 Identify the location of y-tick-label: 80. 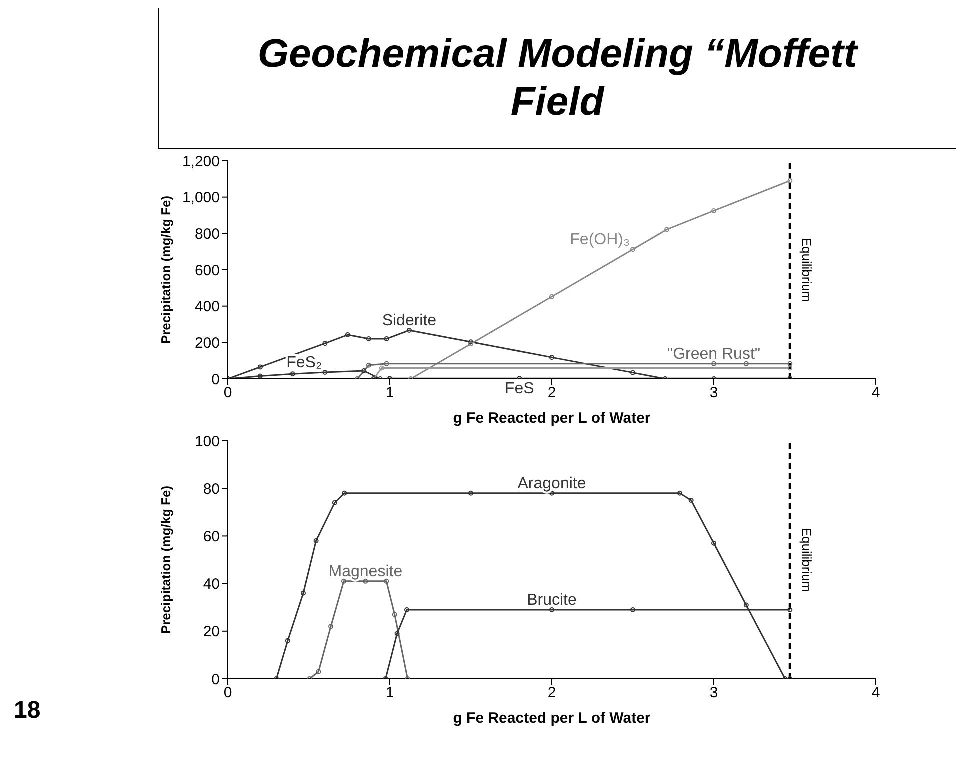
(211, 489).